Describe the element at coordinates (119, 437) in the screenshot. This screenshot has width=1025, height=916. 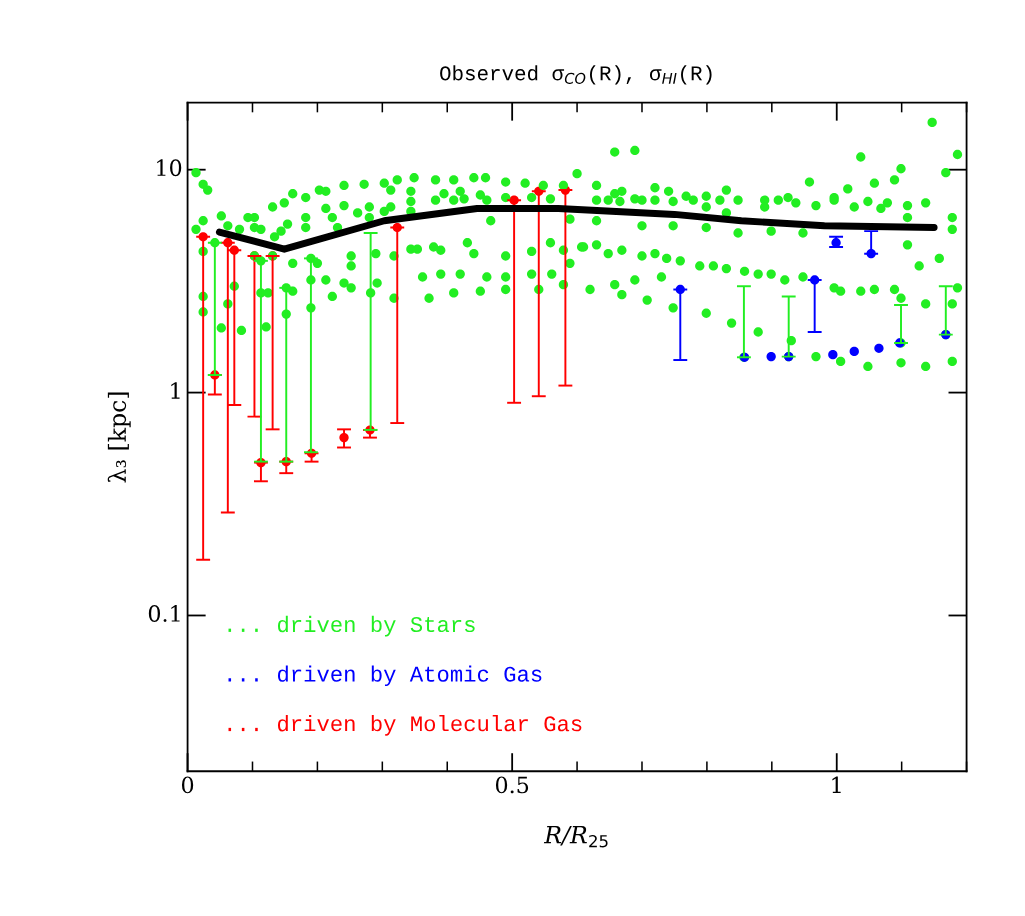
I see `y-axis-title: λ₃ [kpc]` at that location.